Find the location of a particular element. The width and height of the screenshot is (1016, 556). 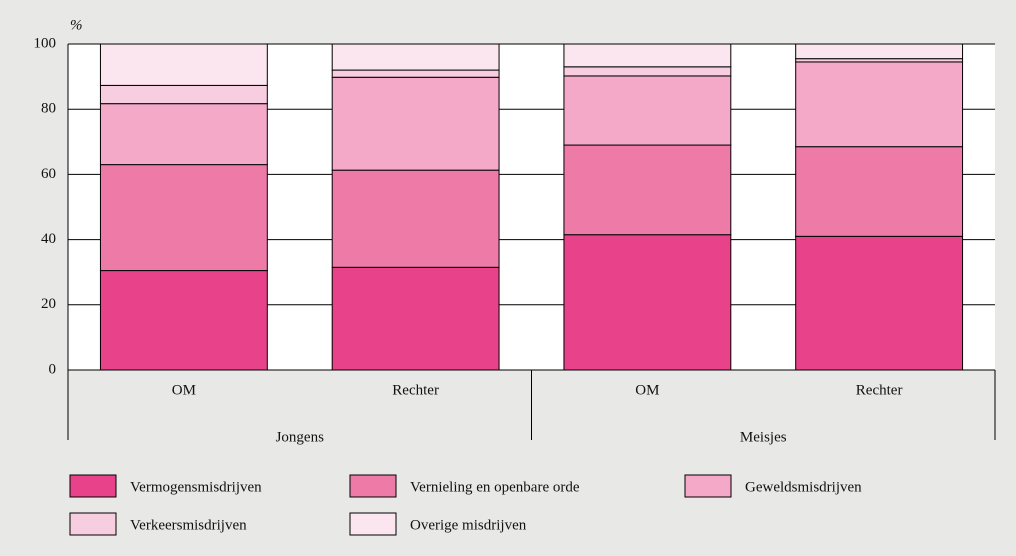

y-tick-label: 20 is located at coordinates (48, 304).